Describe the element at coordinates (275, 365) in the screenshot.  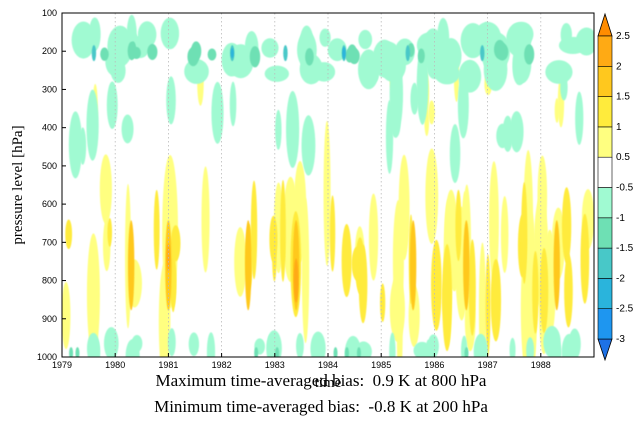
I see `x-tick-label: 1983` at that location.